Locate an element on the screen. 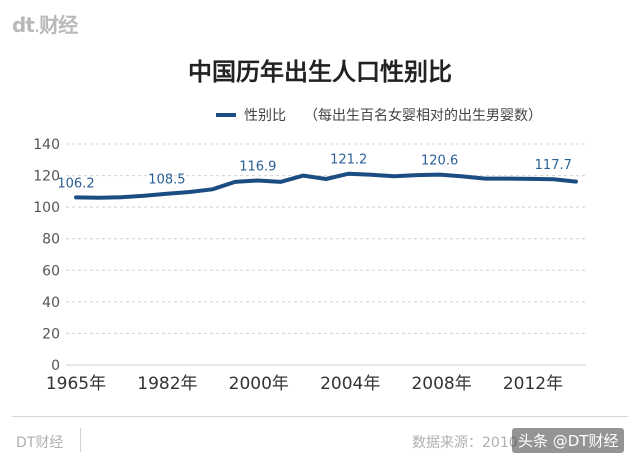  series-line is located at coordinates (326, 185).